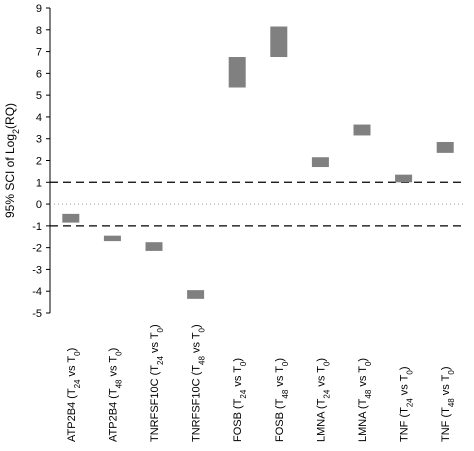 The width and height of the screenshot is (474, 451). What do you see at coordinates (39, 140) in the screenshot?
I see `y-tick-label: 3` at bounding box center [39, 140].